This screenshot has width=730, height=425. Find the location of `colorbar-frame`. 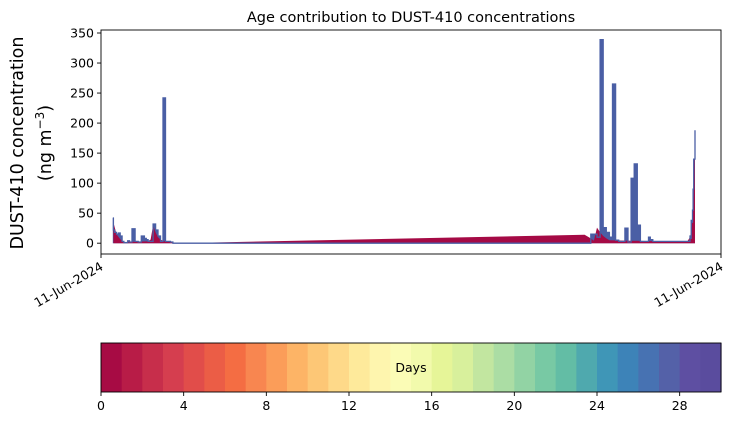

colorbar-frame is located at coordinates (411, 367).